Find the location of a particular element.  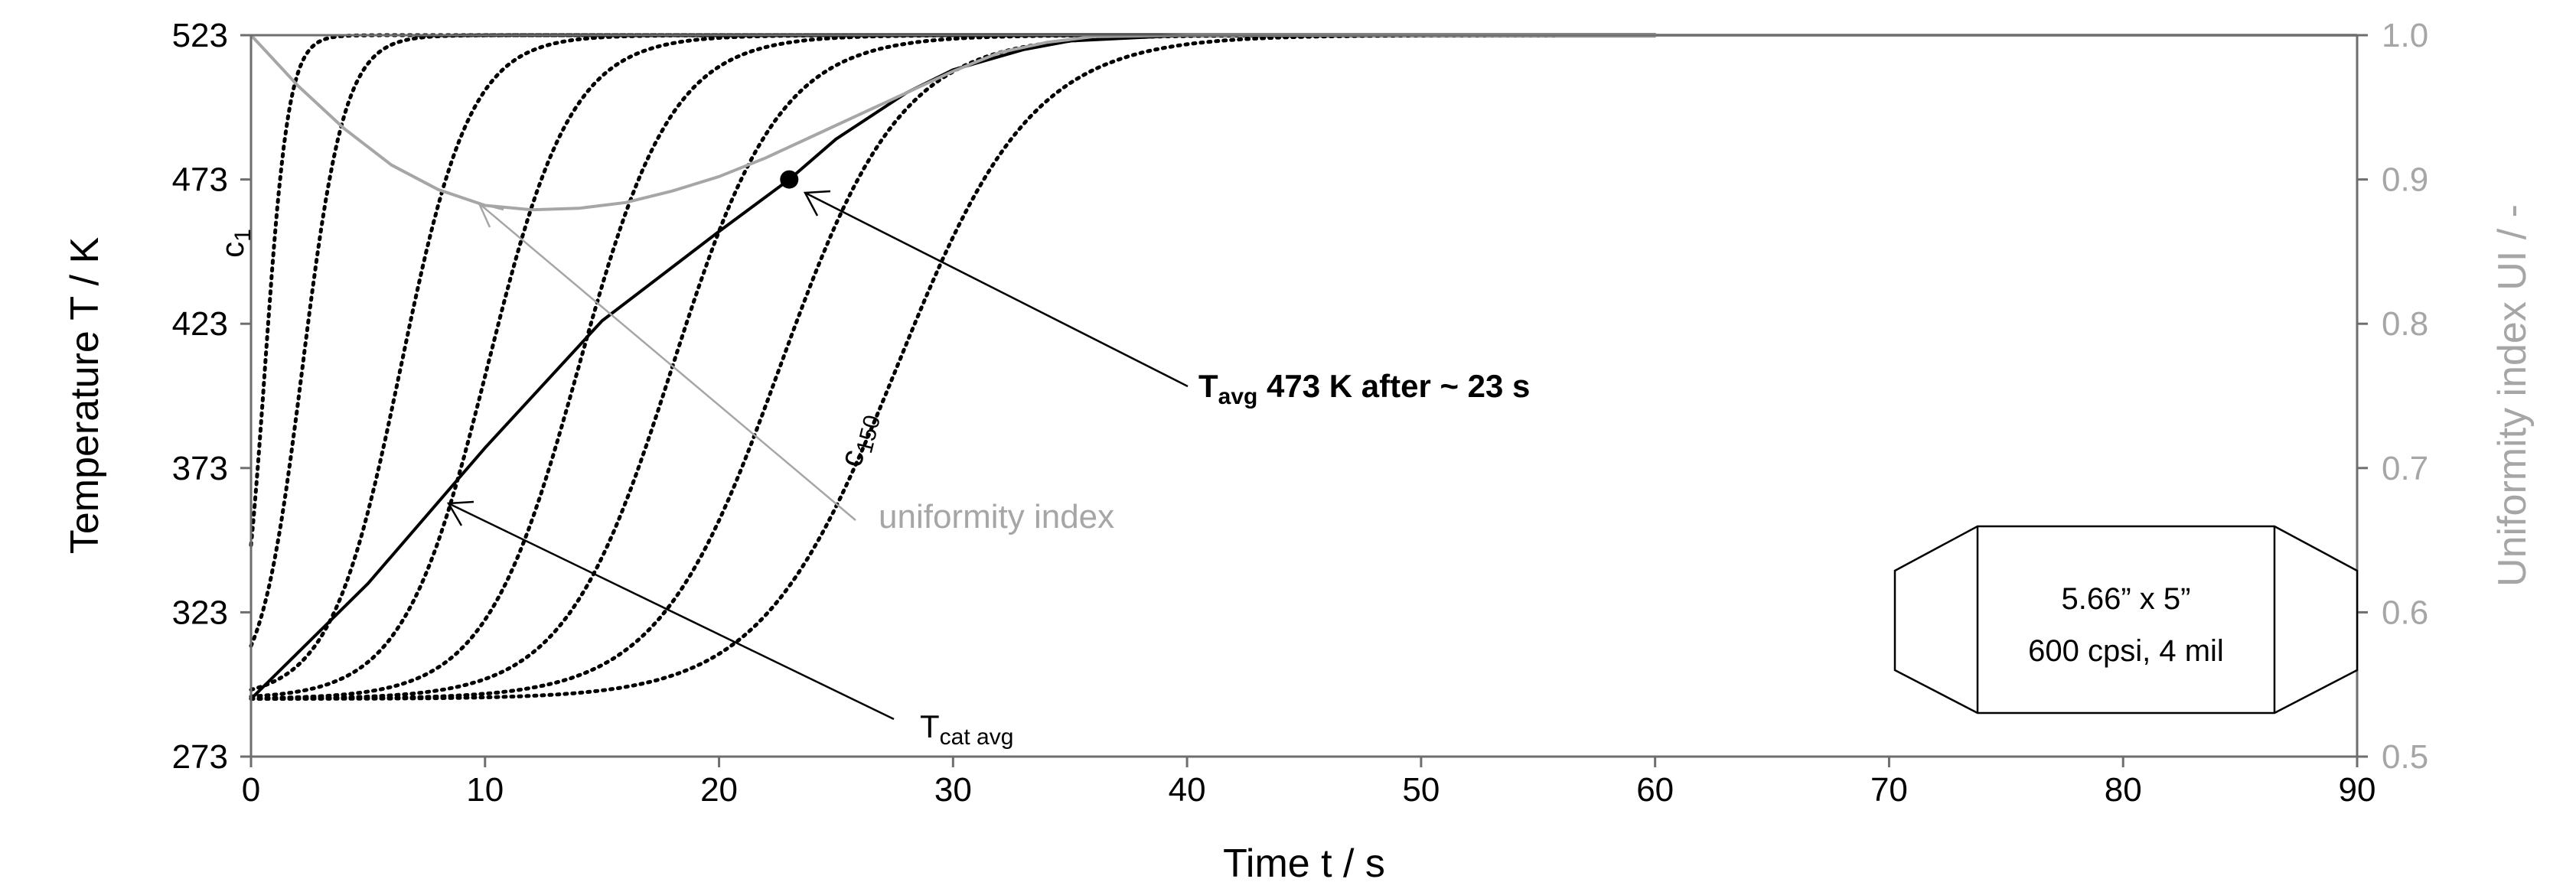

x-axis: 0 10 20 30 40 50 60 70 80 90 is located at coordinates (1309, 783).